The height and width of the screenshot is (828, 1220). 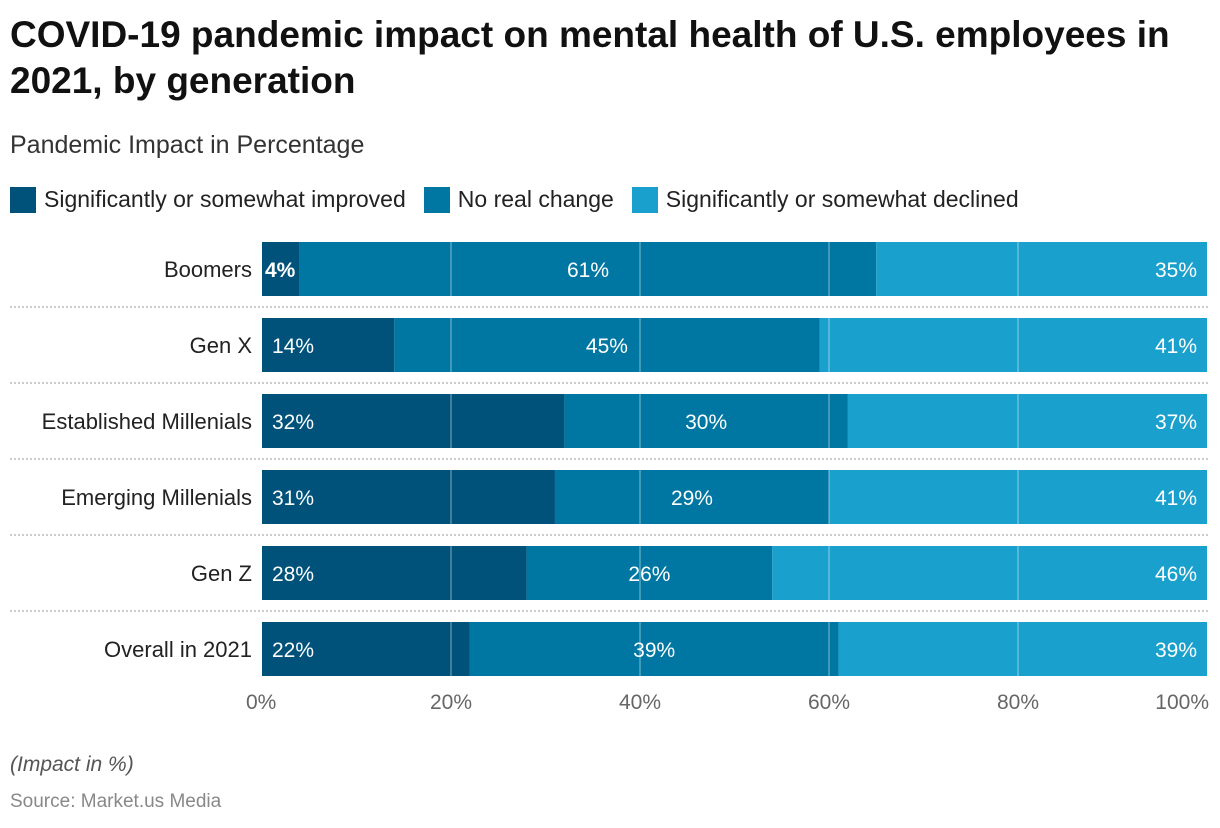 I want to click on category-label: Emerging Millenials, so click(x=156, y=497).